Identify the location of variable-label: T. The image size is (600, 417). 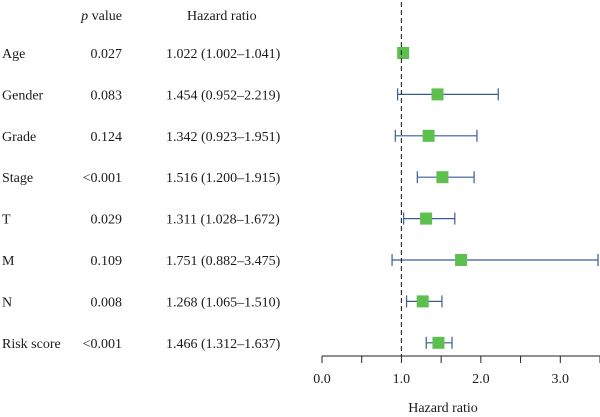
(6, 220).